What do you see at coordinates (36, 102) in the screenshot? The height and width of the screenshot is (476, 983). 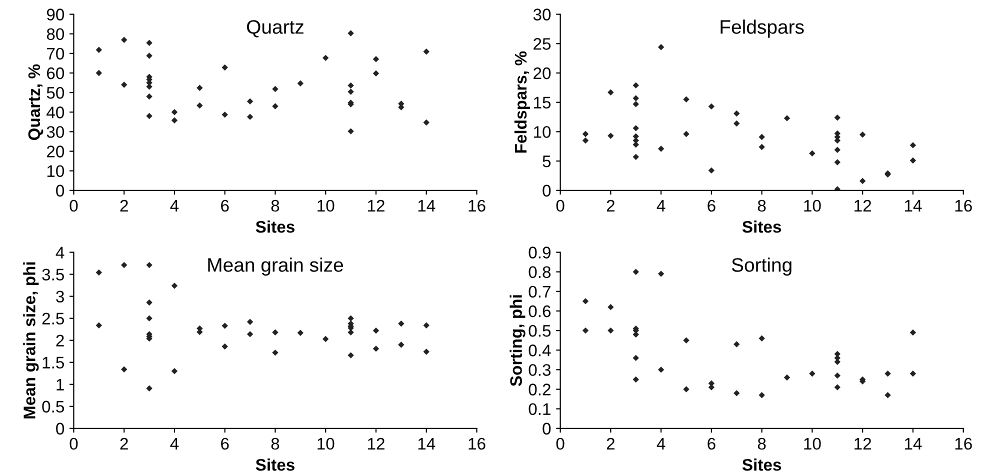 I see `y-axis-title: Quartz, %` at bounding box center [36, 102].